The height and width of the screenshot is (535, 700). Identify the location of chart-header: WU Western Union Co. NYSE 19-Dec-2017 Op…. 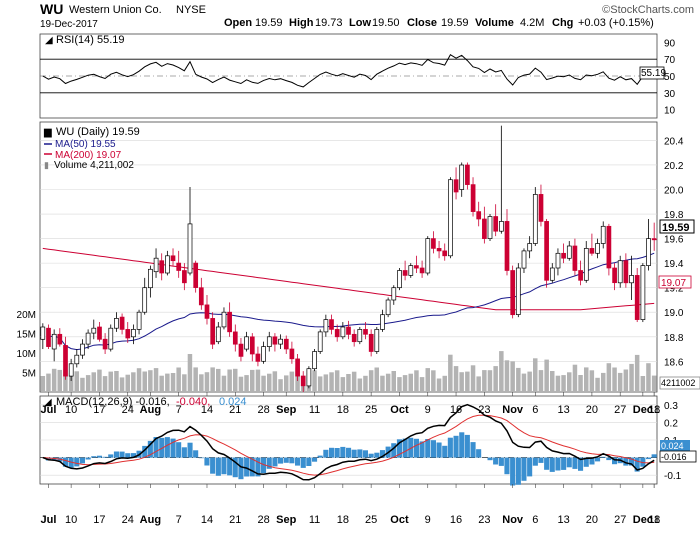
(367, 15).